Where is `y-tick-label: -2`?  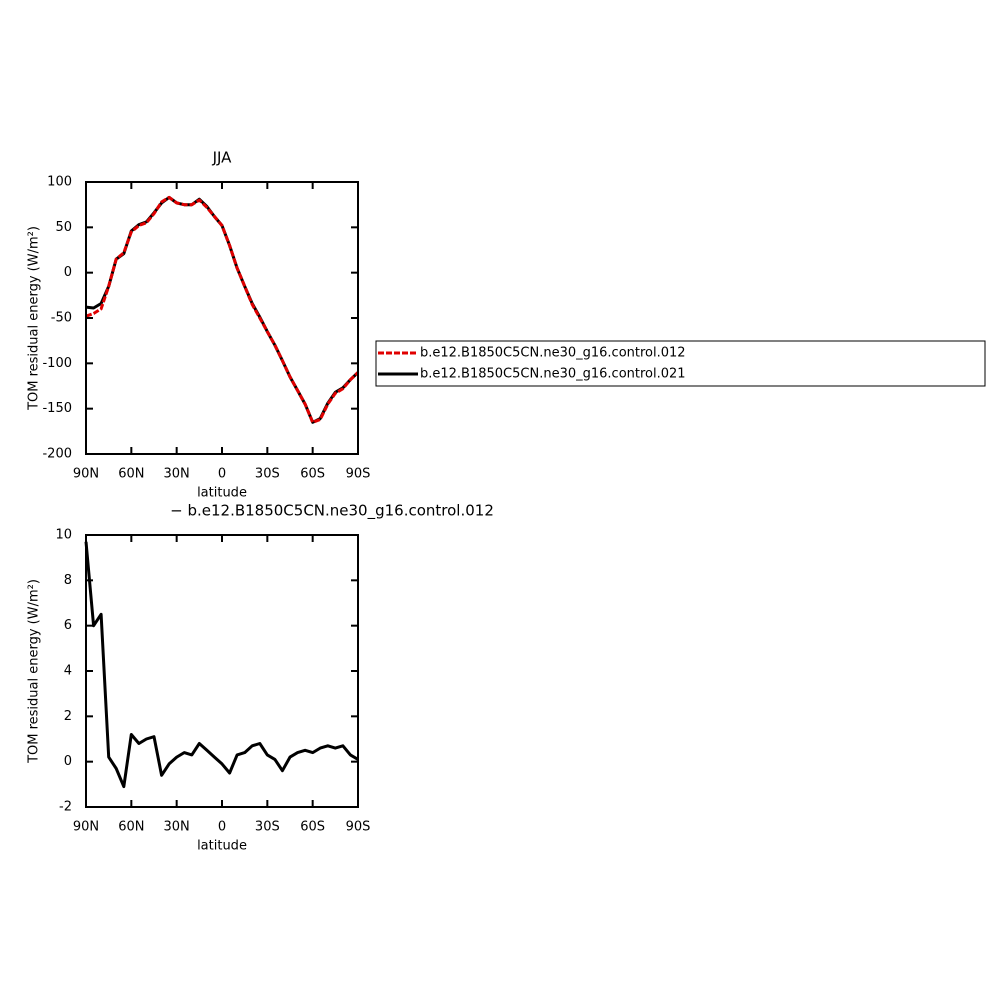
y-tick-label: -2 is located at coordinates (65, 807).